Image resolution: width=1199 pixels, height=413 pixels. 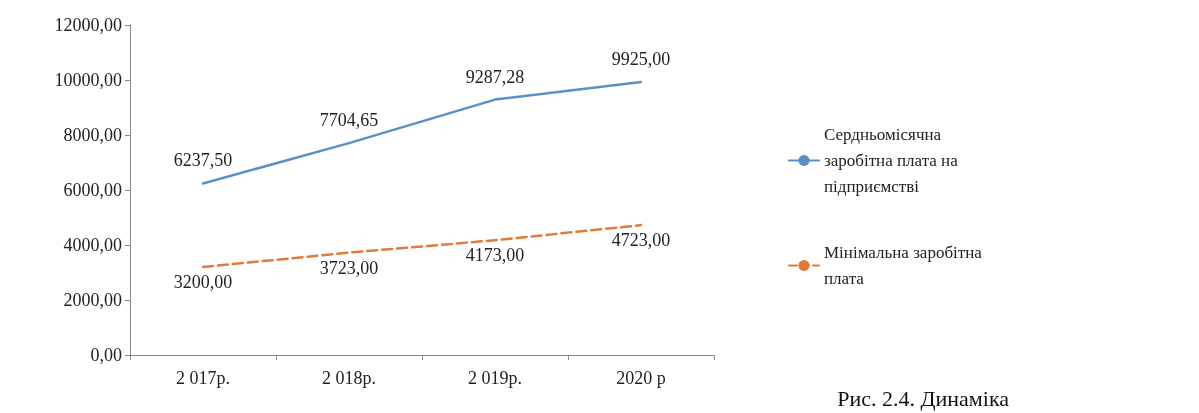 I want to click on x-tick-label: 2 019р., so click(x=495, y=378).